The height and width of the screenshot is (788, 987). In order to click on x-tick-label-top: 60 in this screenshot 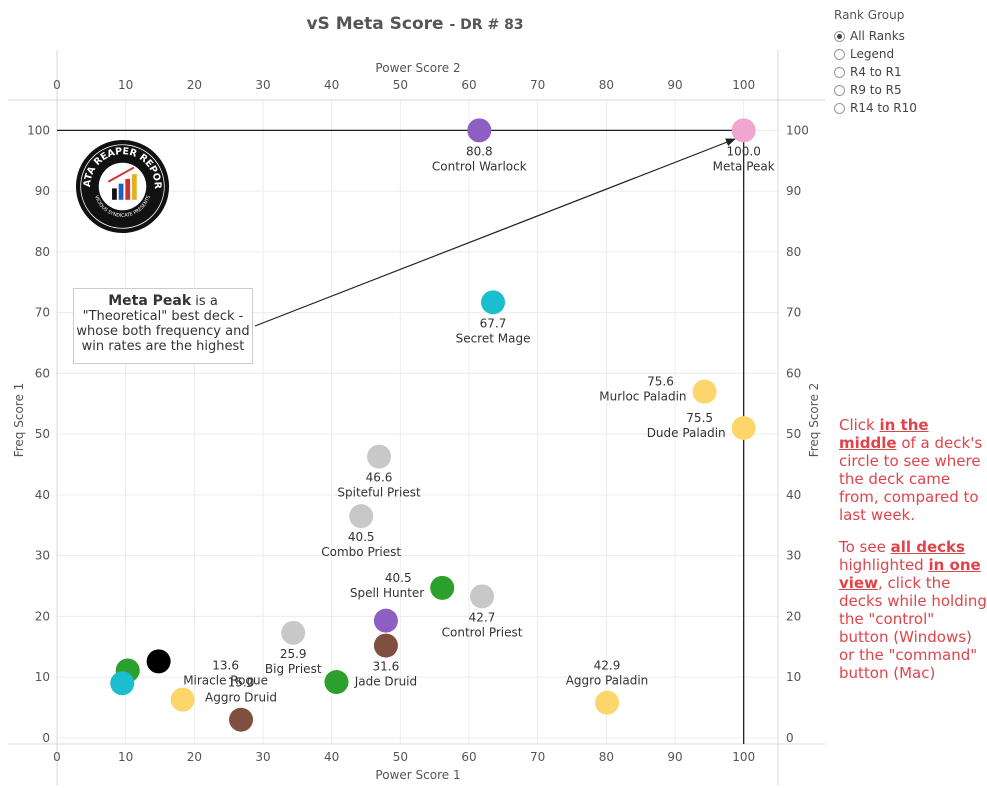, I will do `click(468, 85)`.